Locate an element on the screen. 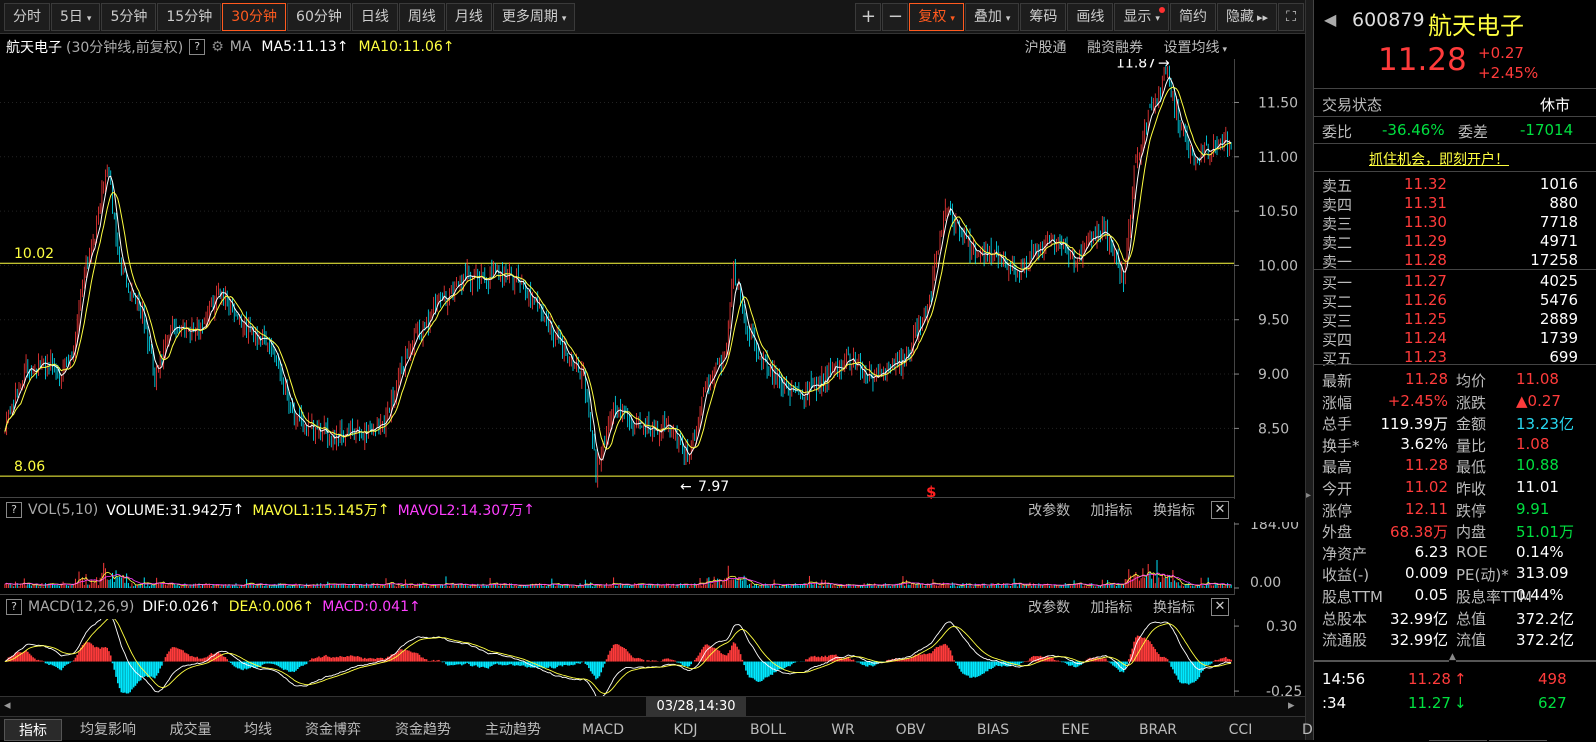 The height and width of the screenshot is (742, 1596). period-button-0: 分时 is located at coordinates (27, 16).